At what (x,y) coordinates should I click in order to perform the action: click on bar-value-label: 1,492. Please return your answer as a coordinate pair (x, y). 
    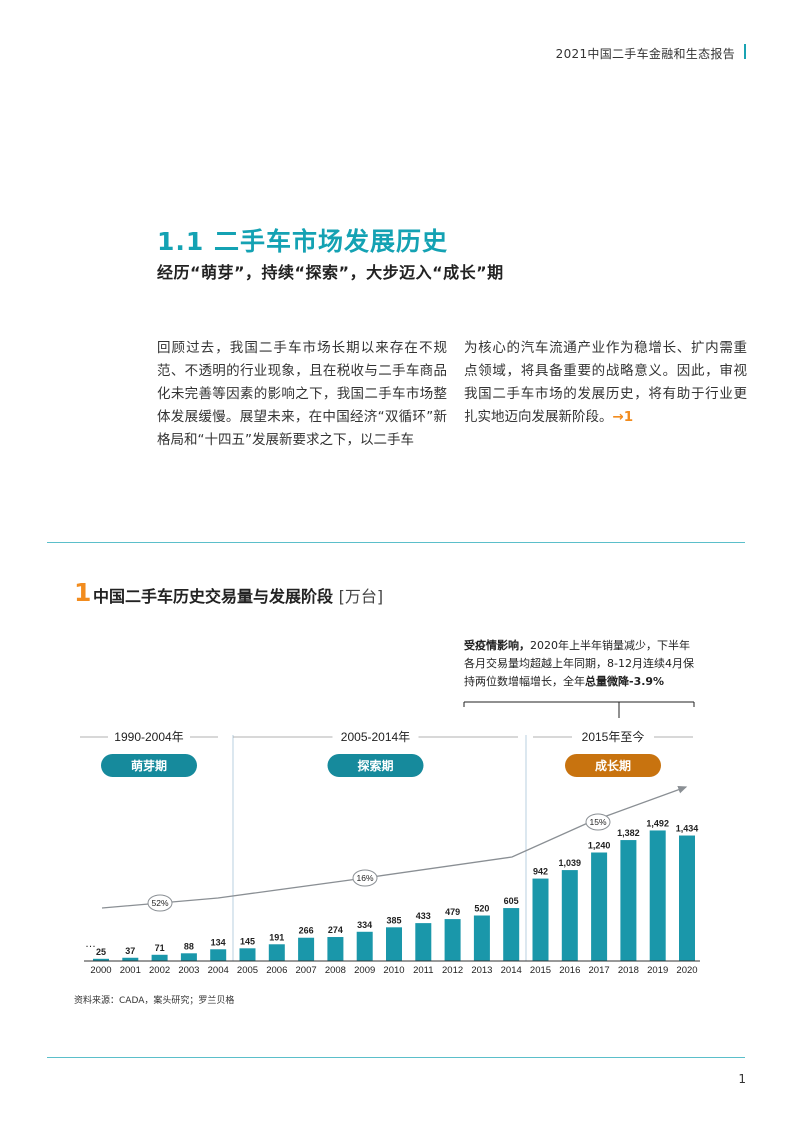
    Looking at the image, I should click on (657, 823).